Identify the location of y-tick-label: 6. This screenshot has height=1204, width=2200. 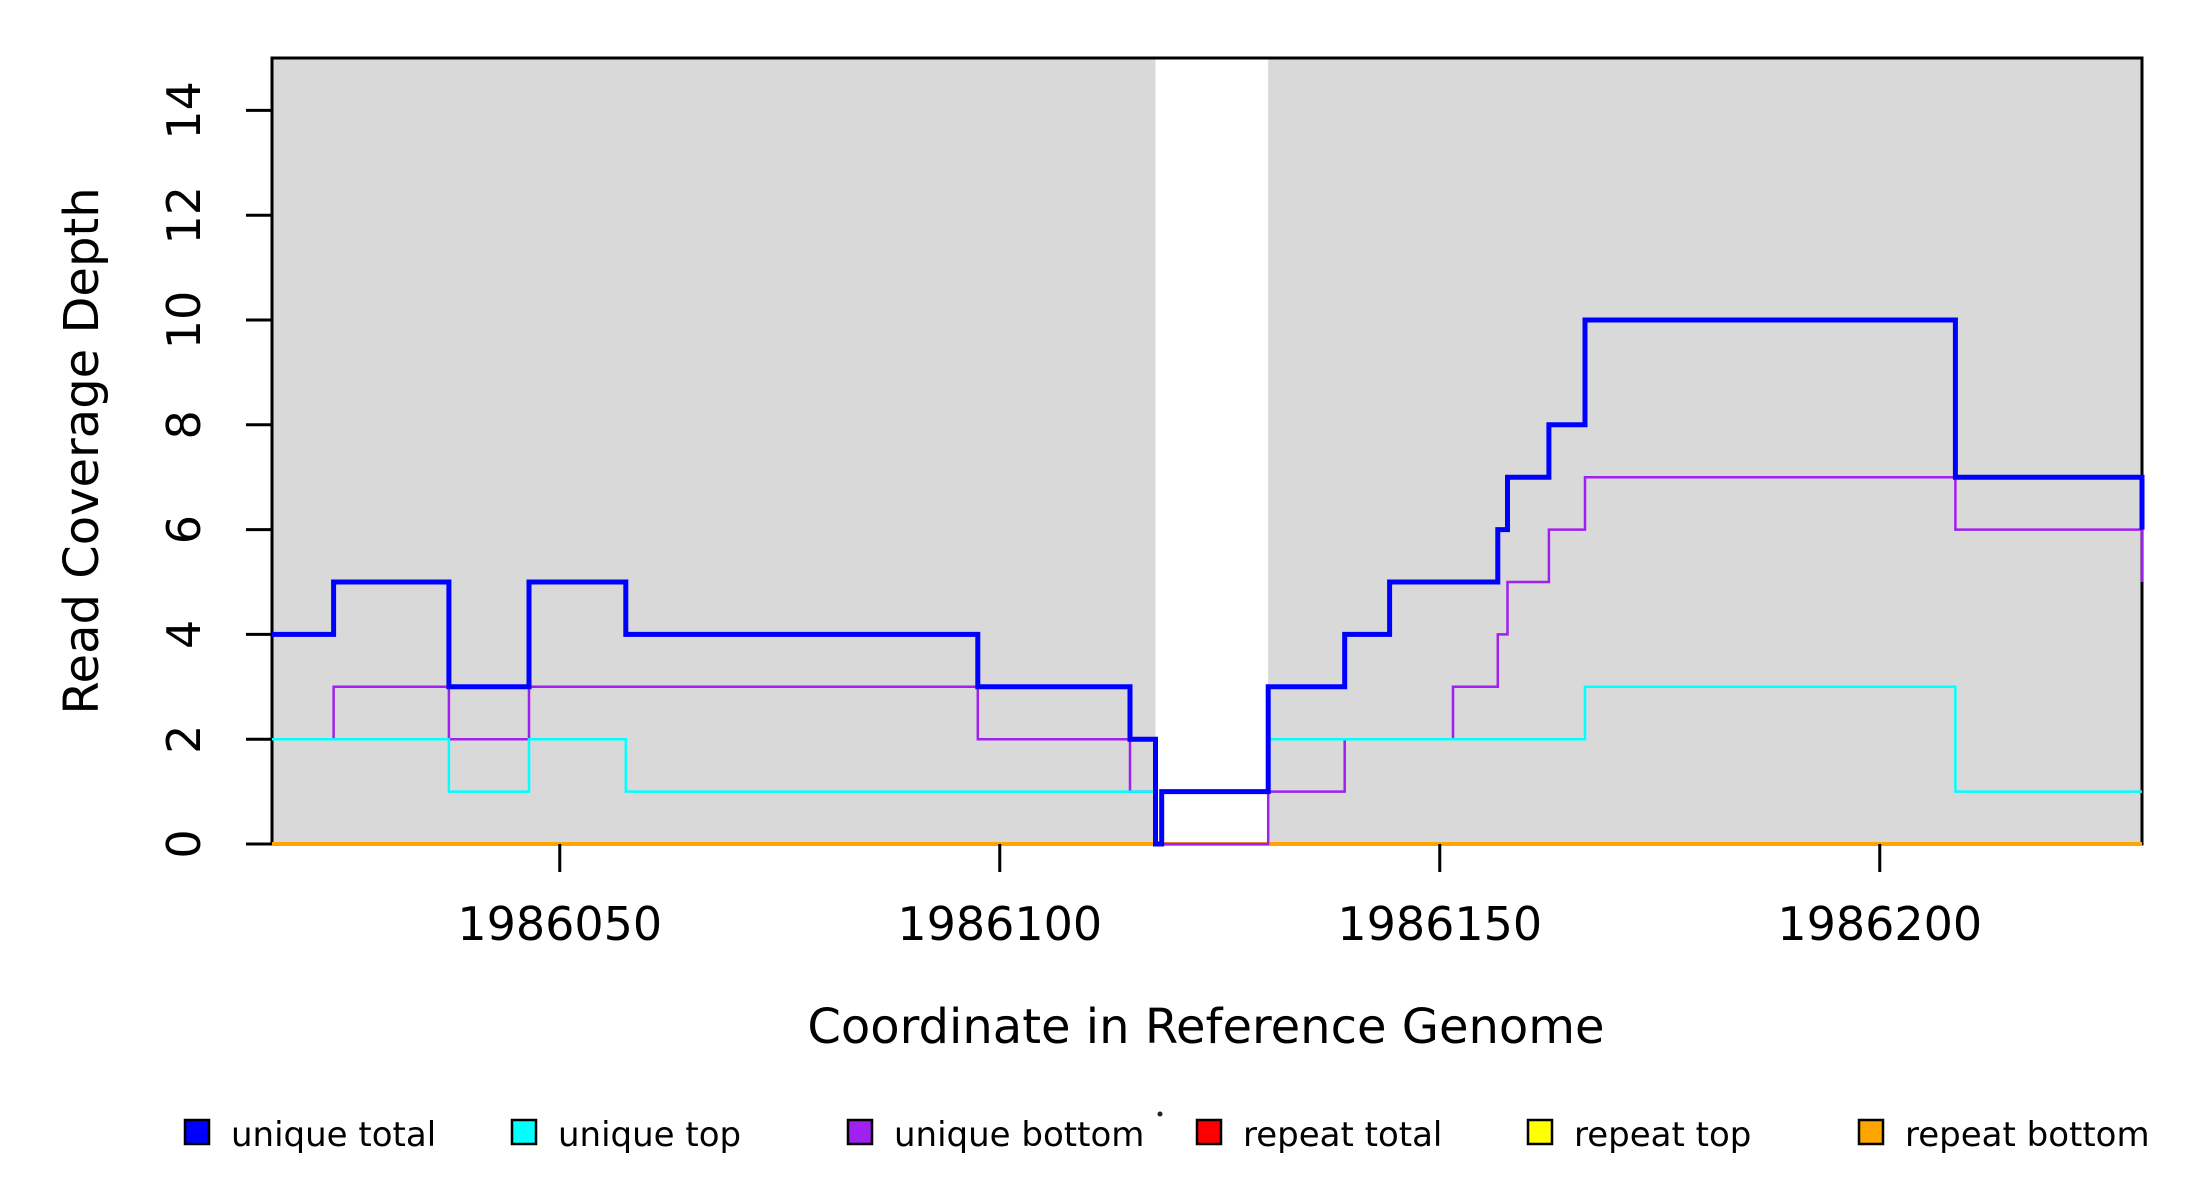
(184, 529).